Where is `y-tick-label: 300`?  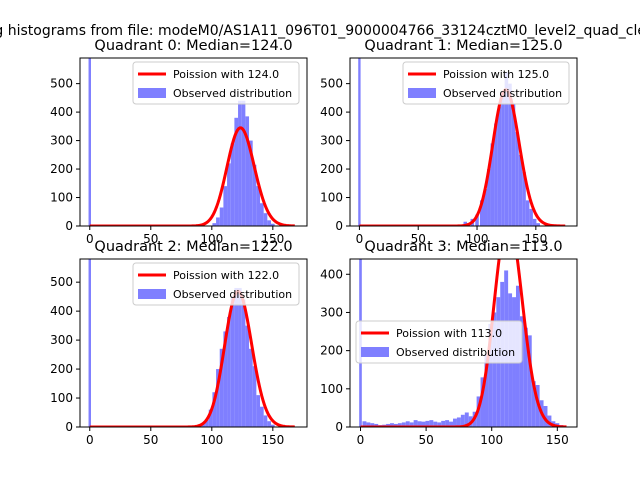
y-tick-label: 300 is located at coordinates (331, 312).